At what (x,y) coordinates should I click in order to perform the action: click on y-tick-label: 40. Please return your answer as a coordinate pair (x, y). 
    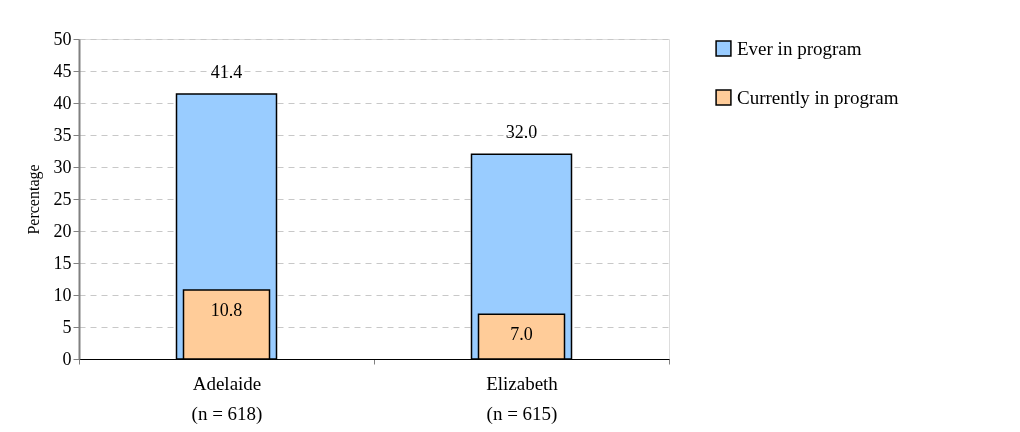
    Looking at the image, I should click on (62, 102).